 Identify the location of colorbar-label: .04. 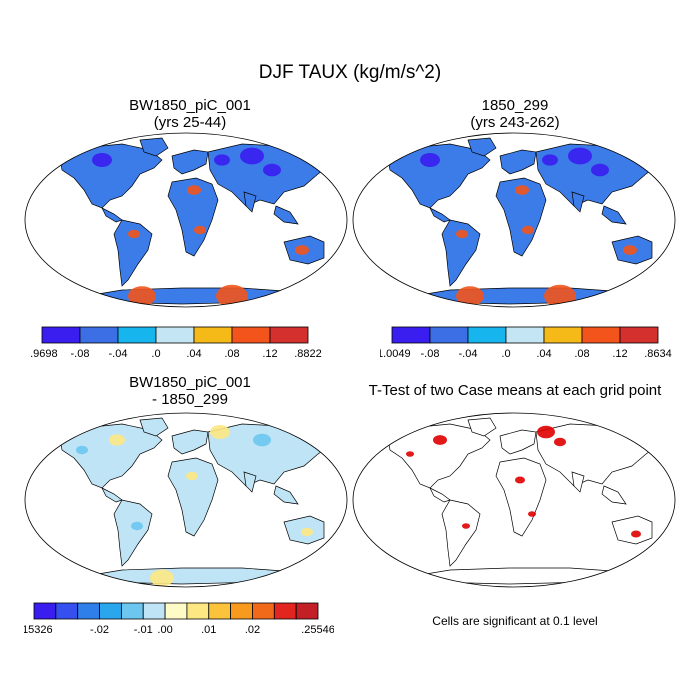
(193, 354).